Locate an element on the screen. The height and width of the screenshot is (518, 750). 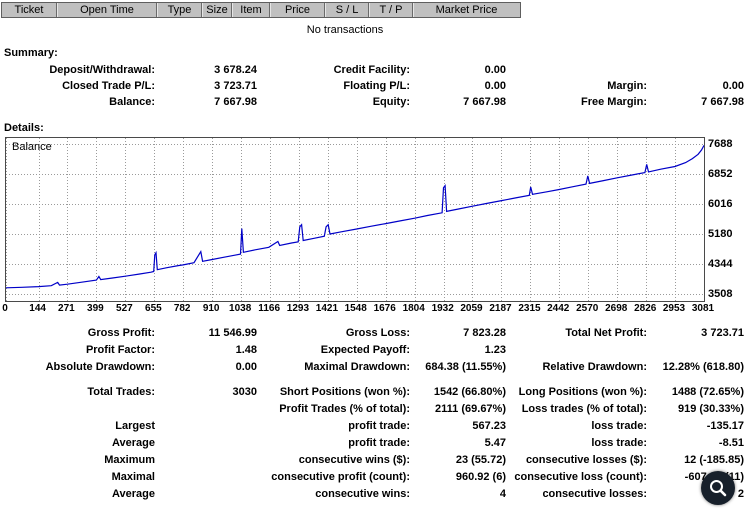
stat-label: Profit Trades (% of total): is located at coordinates (344, 409).